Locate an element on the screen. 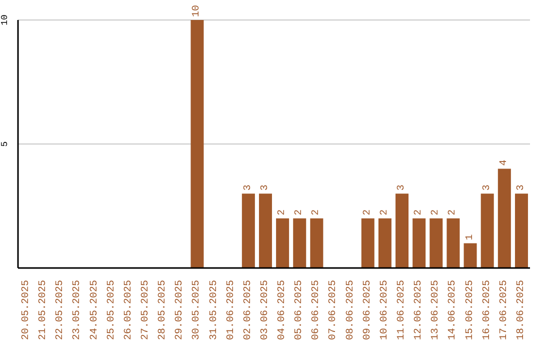 The image size is (540, 340). x-tick-label: 26.05.2025 is located at coordinates (128, 310).